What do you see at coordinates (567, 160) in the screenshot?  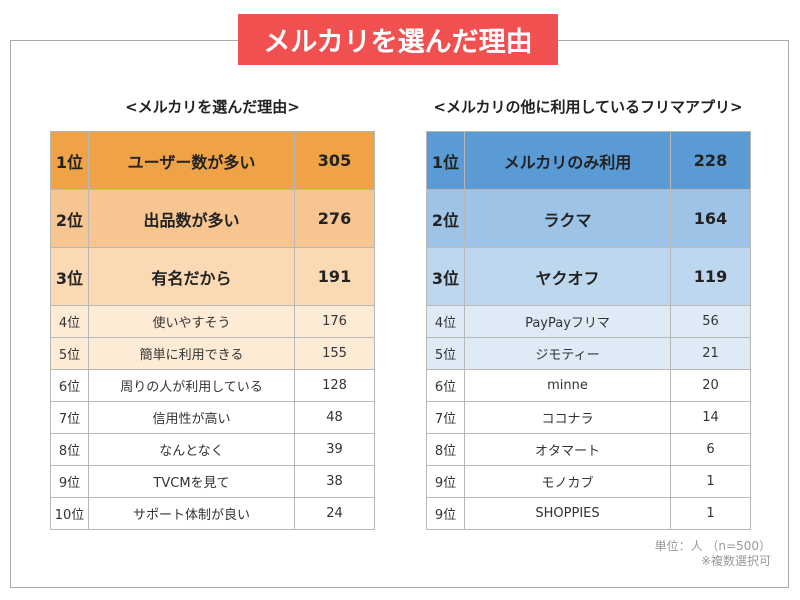 I see `label-cell: メルカリのみ利用` at bounding box center [567, 160].